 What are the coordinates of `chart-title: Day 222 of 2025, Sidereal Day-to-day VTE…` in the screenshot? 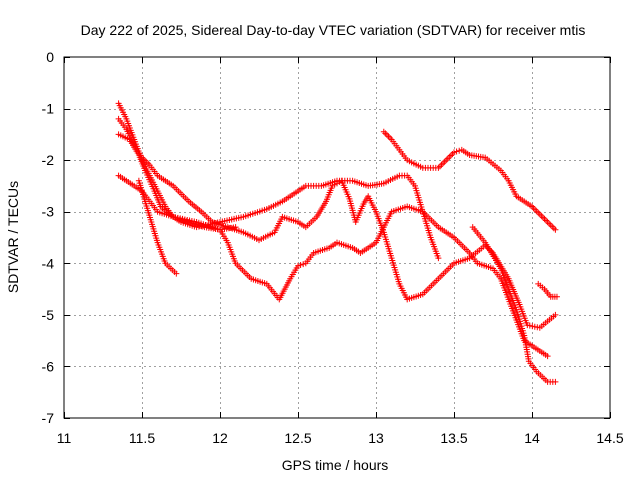 It's located at (333, 30).